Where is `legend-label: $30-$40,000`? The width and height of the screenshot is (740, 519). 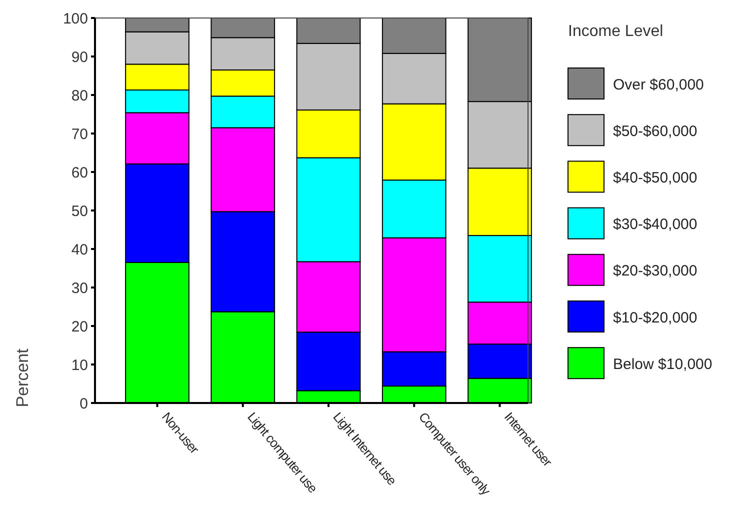 legend-label: $30-$40,000 is located at coordinates (655, 225).